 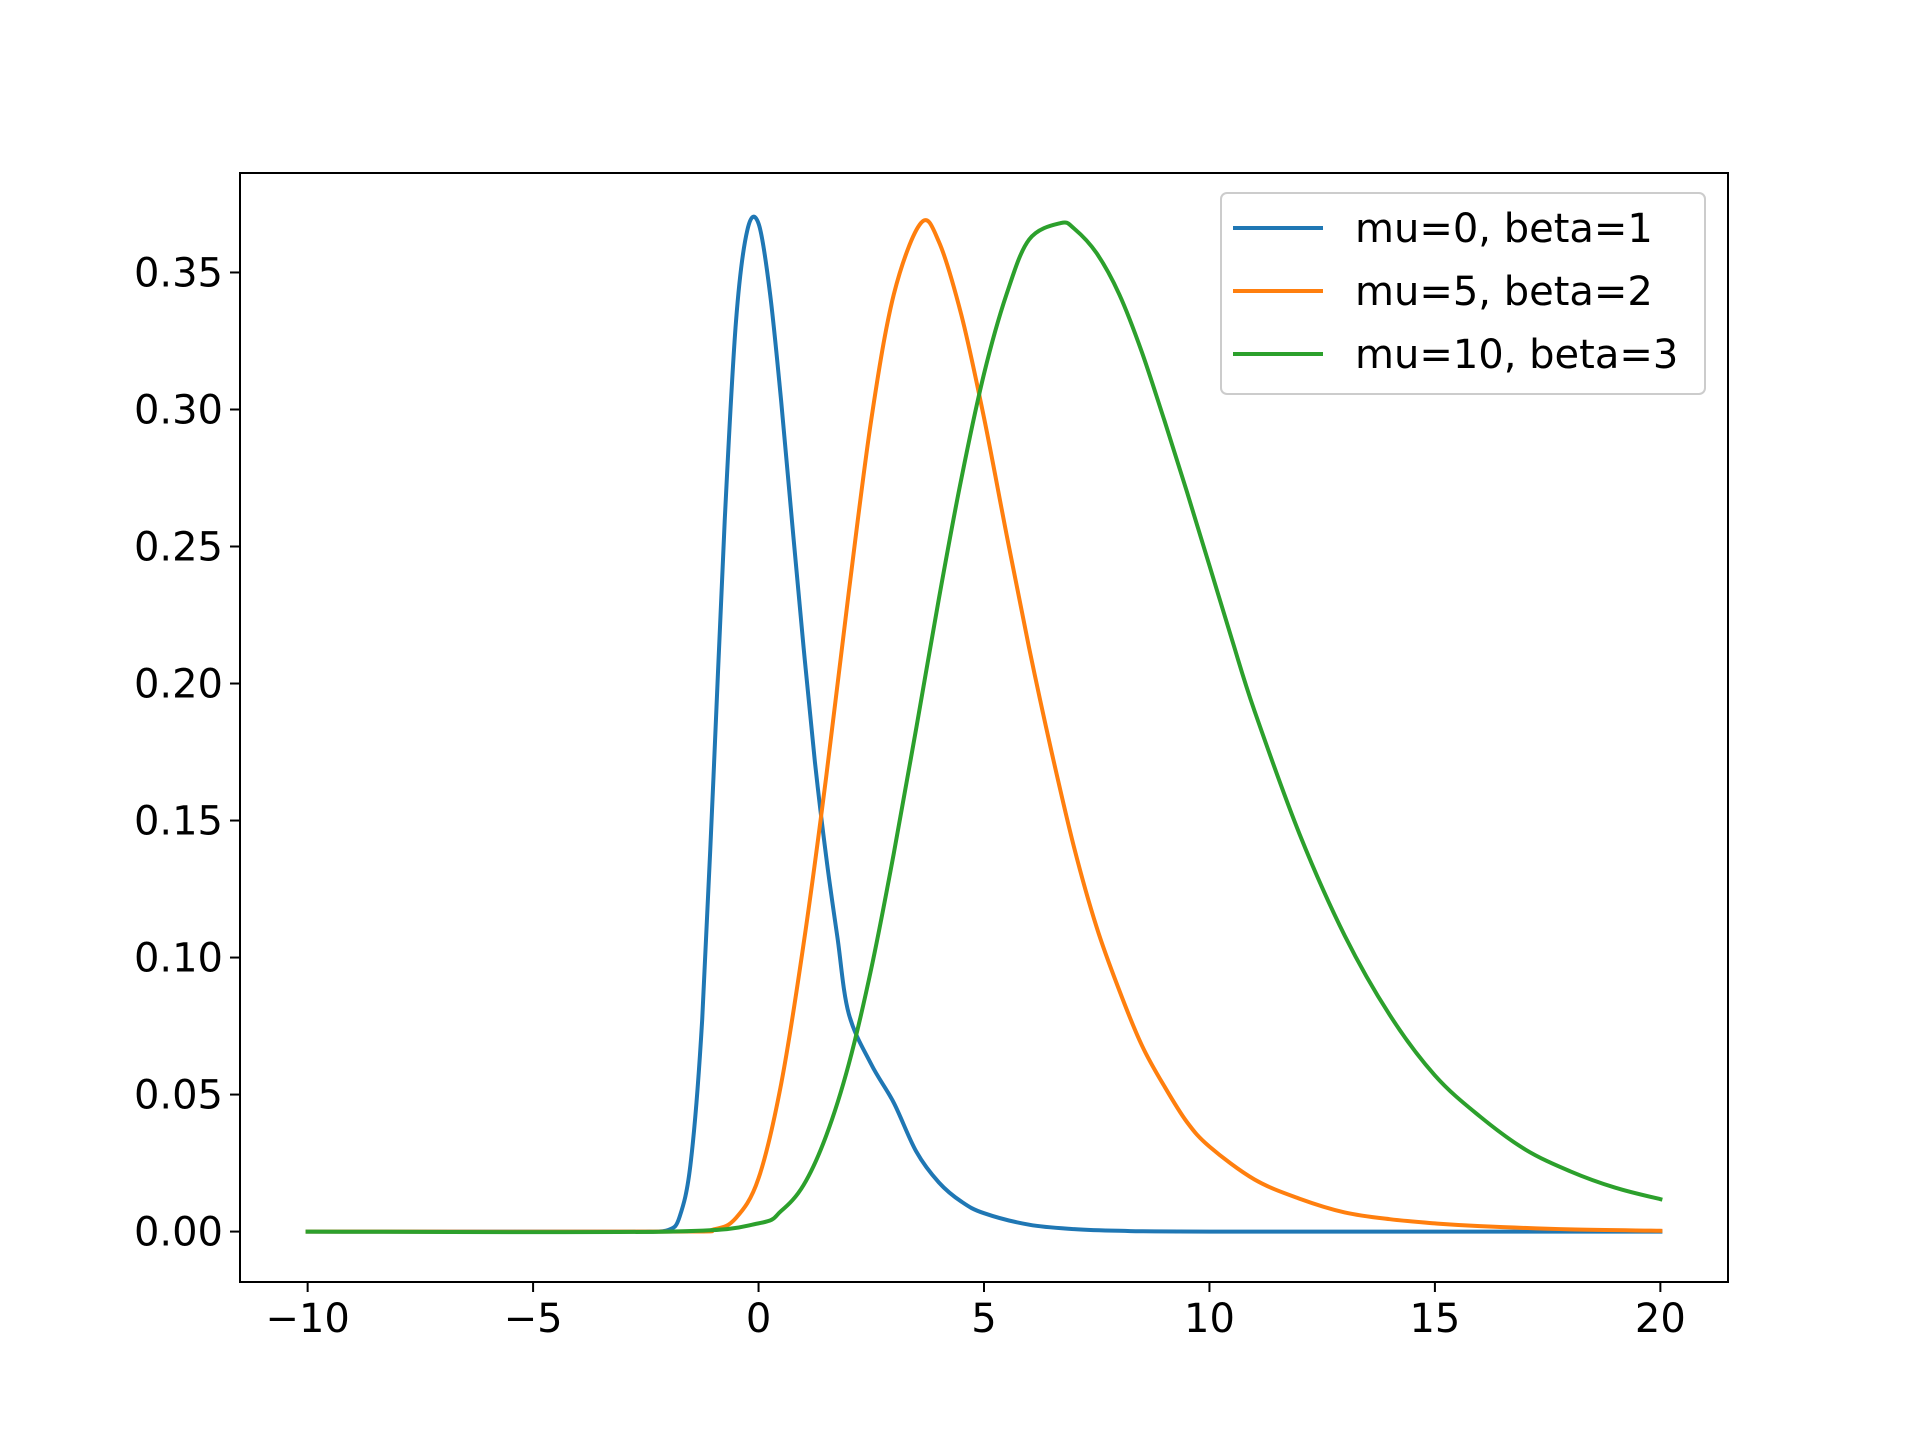 I want to click on y-tick-label: 0.00, so click(x=178, y=1233).